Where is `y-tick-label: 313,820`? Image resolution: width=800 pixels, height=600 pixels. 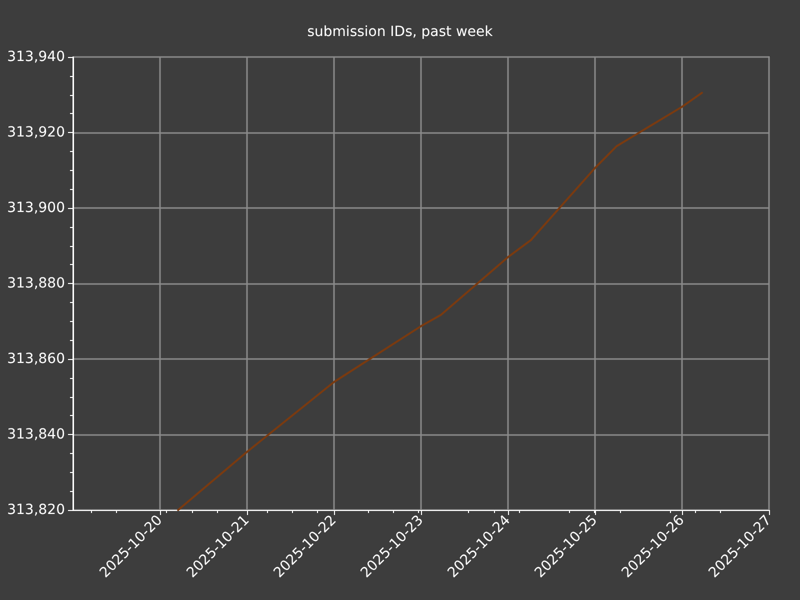
y-tick-label: 313,820 is located at coordinates (36, 510).